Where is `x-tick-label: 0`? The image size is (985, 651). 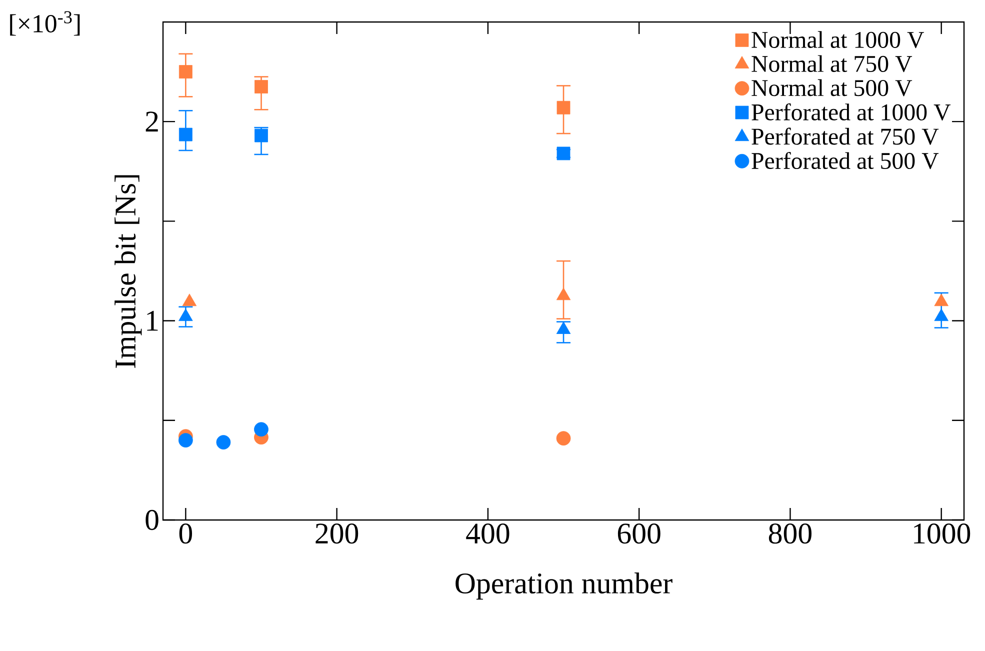 x-tick-label: 0 is located at coordinates (185, 534).